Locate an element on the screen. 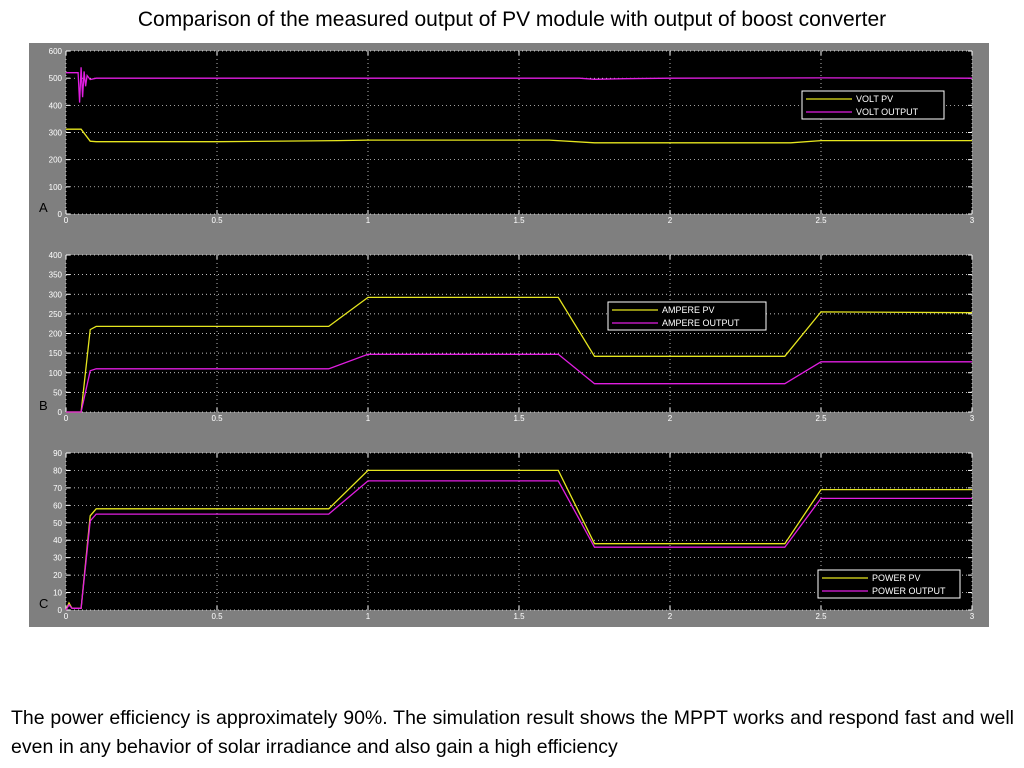 Image resolution: width=1024 pixels, height=768 pixels. y-tick-label: 20 is located at coordinates (57, 575).